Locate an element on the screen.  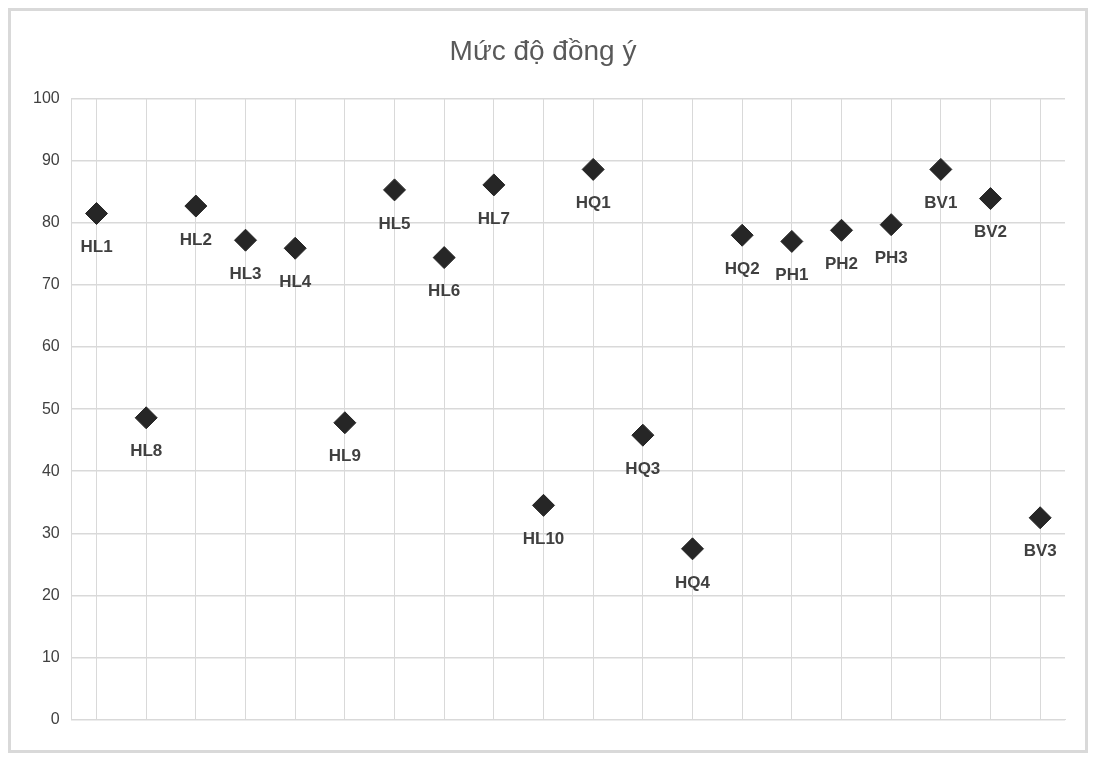
annotation: HL2 is located at coordinates (195, 239).